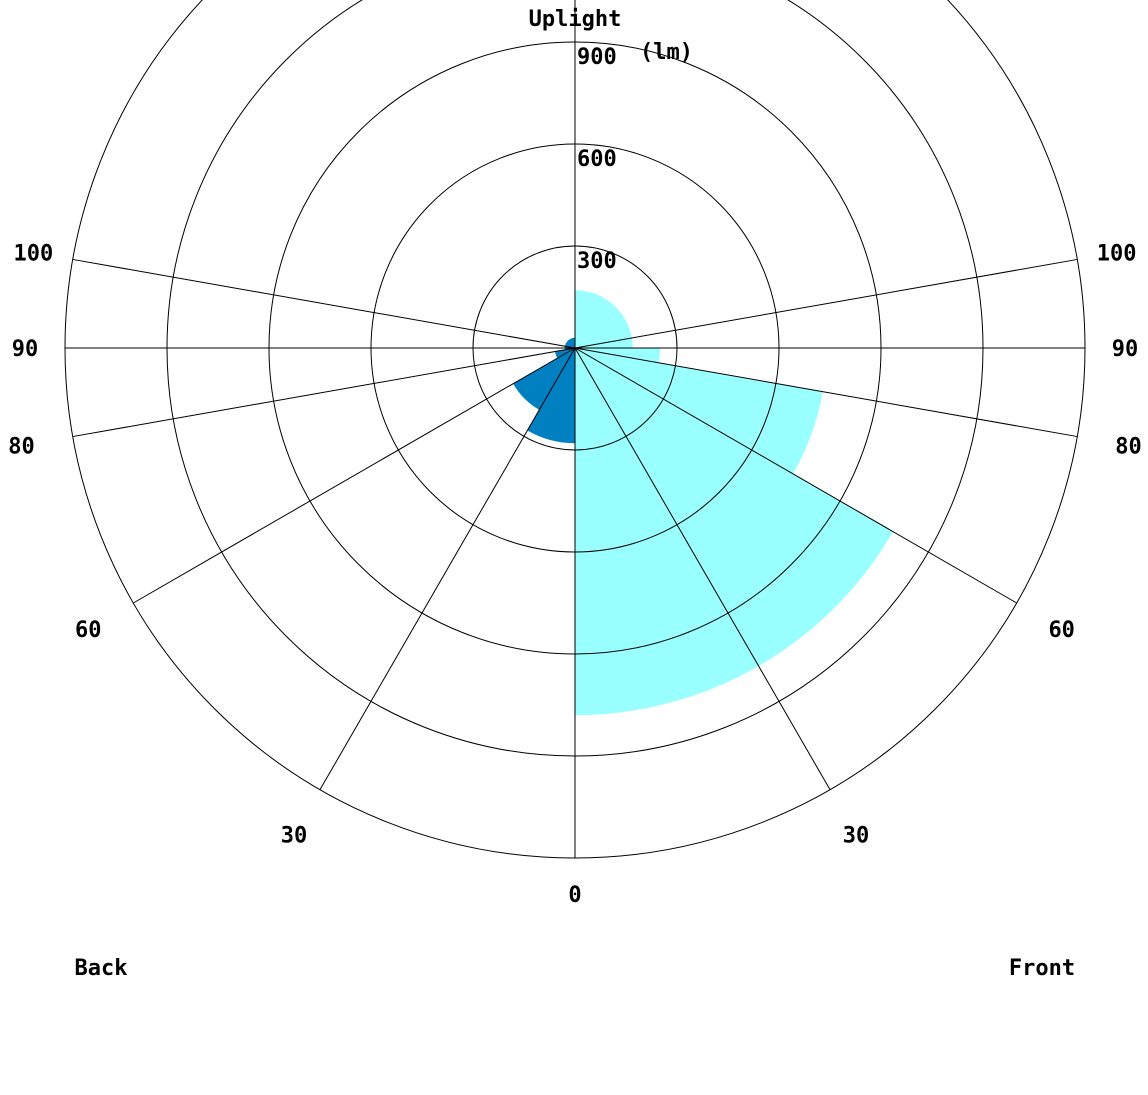  Describe the element at coordinates (597, 159) in the screenshot. I see `radial-tick-600: 600` at that location.